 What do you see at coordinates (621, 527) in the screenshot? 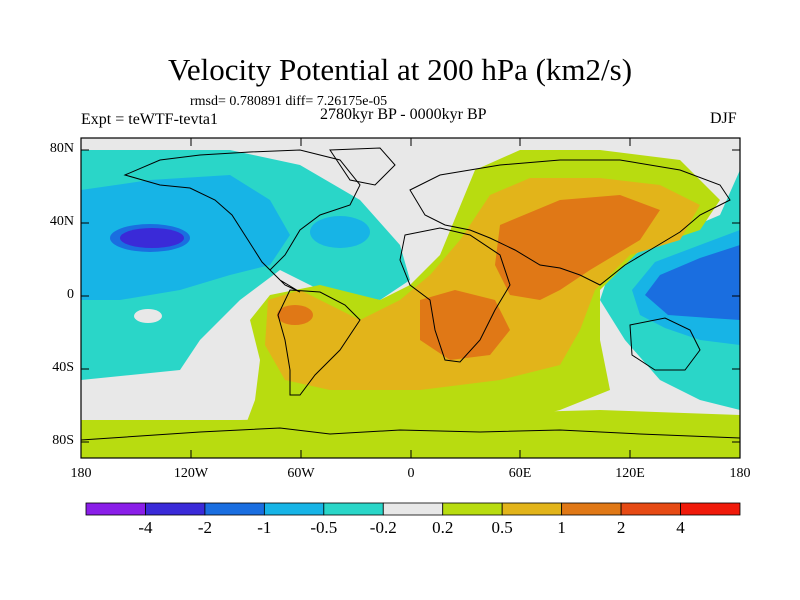
I see `colorbar-label: 2` at bounding box center [621, 527].